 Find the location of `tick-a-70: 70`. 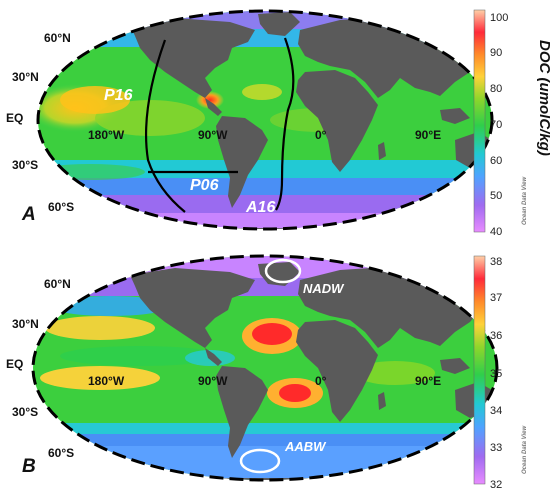

tick-a-70: 70 is located at coordinates (496, 125).